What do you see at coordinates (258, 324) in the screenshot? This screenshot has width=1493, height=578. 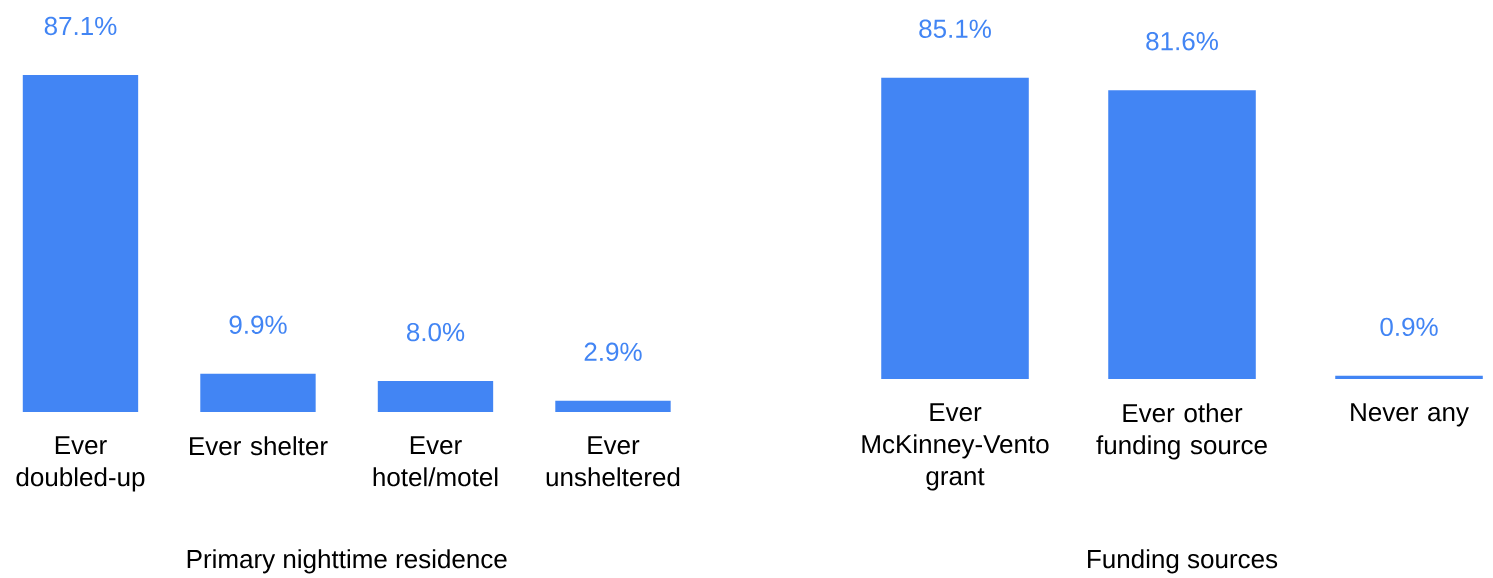 I see `data-label: 9.9%` at bounding box center [258, 324].